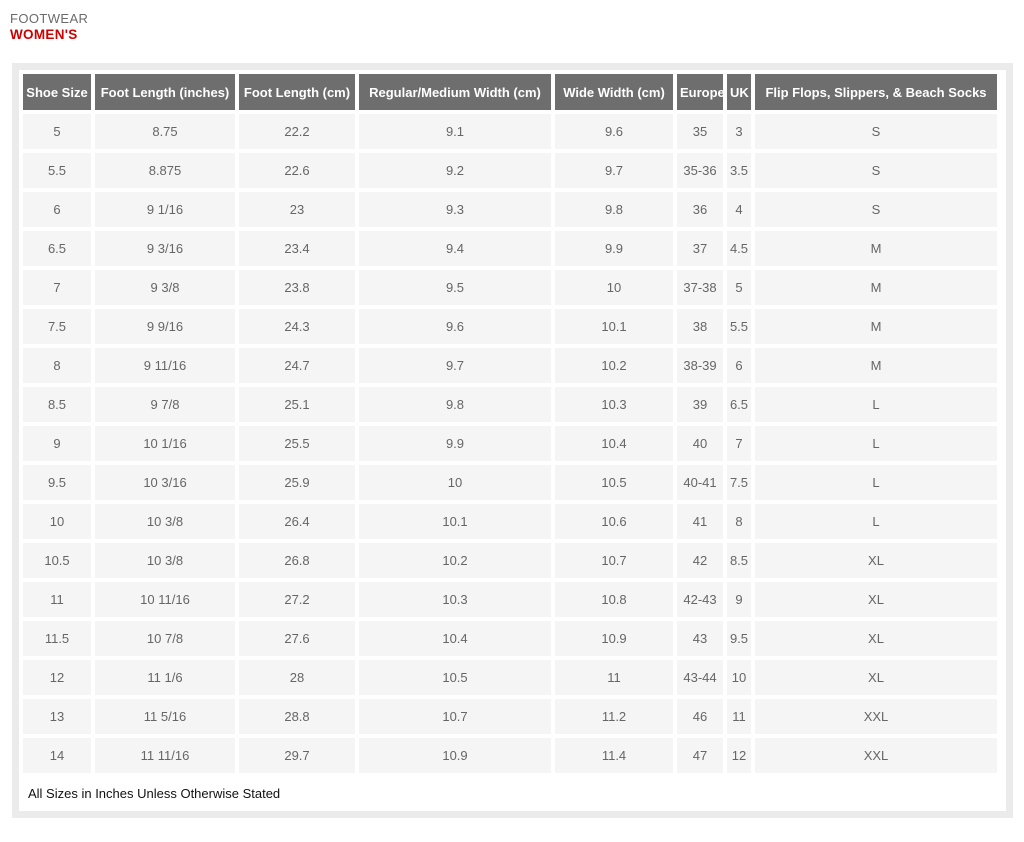 Image resolution: width=1024 pixels, height=842 pixels. What do you see at coordinates (57, 170) in the screenshot?
I see `table-cell: 5.5` at bounding box center [57, 170].